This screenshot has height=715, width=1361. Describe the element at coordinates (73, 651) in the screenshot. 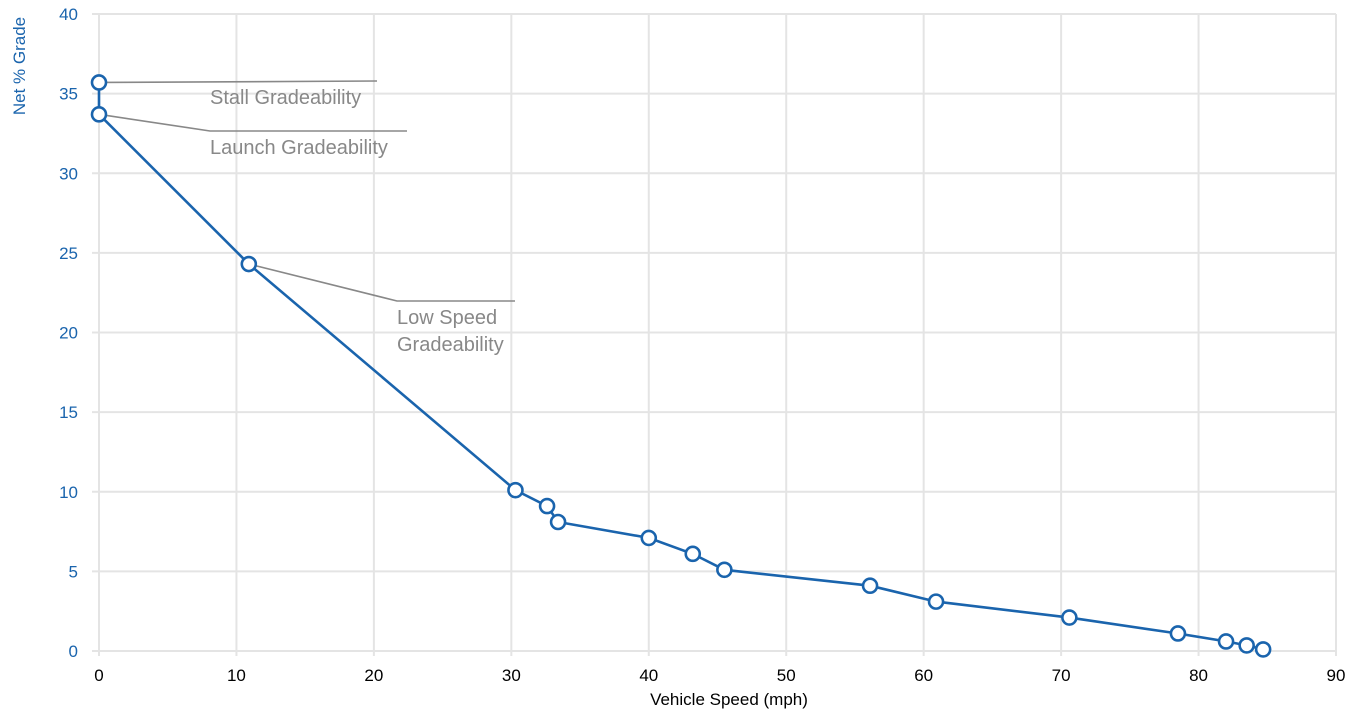

I see `y-tick-label: 0` at that location.